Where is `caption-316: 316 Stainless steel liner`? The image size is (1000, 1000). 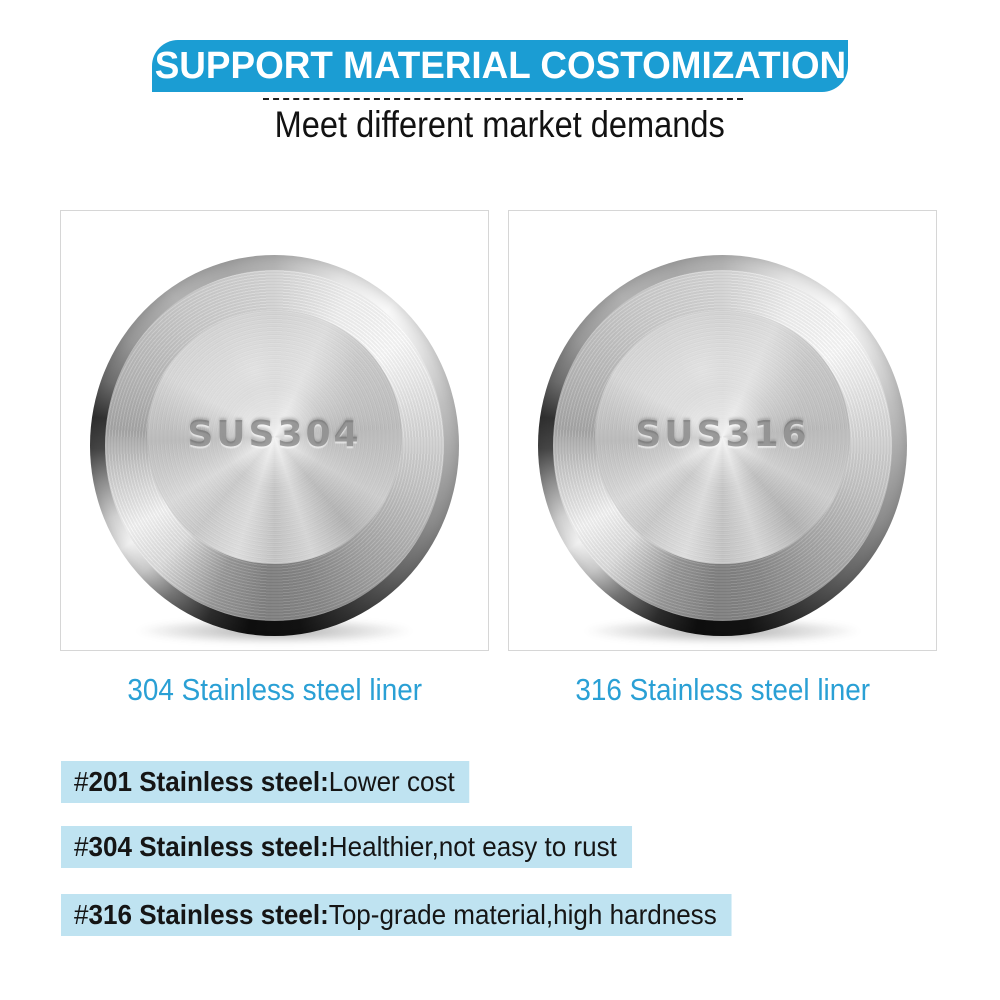 caption-316: 316 Stainless steel liner is located at coordinates (722, 690).